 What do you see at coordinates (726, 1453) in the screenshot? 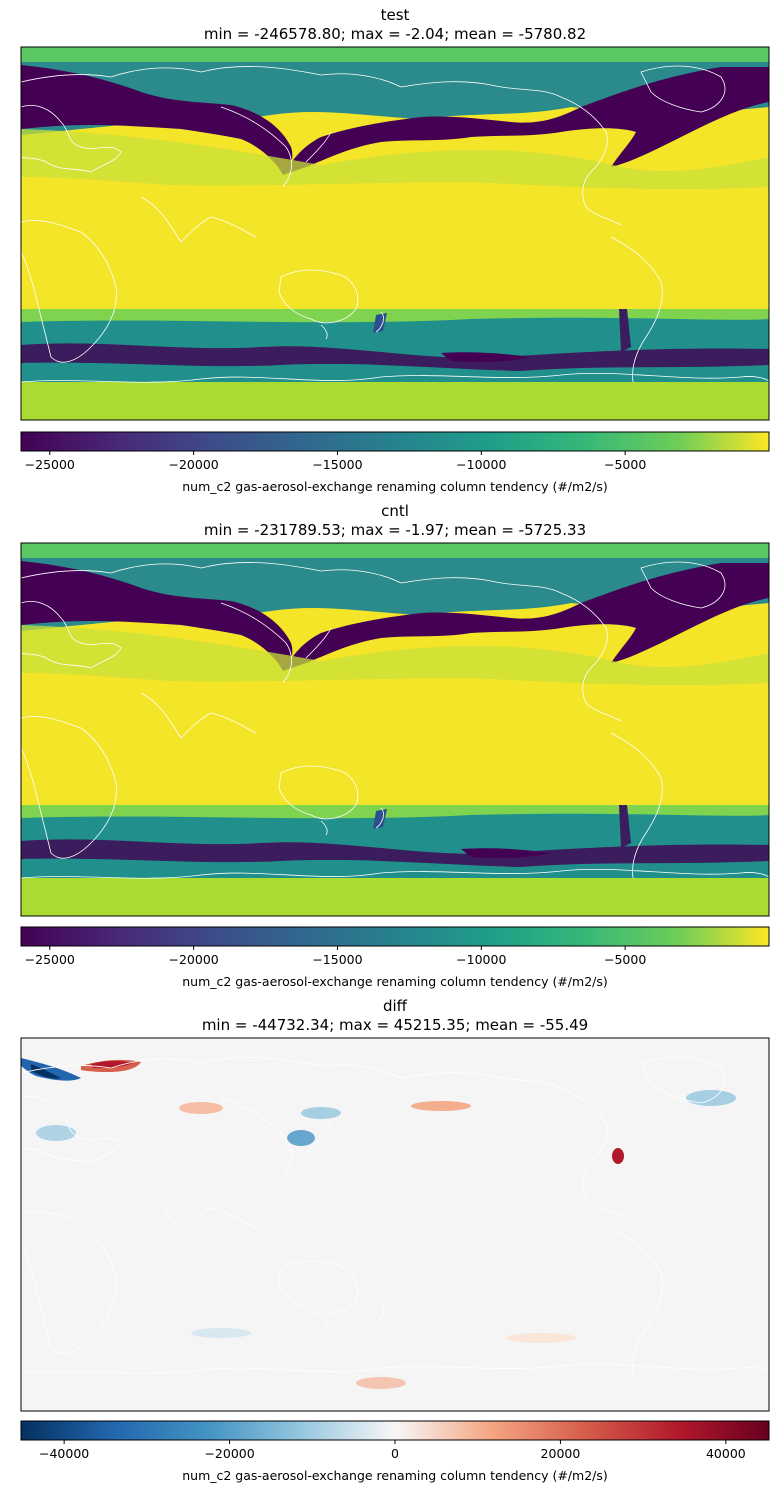
I see `colorbar-tick-label: 40000` at bounding box center [726, 1453].